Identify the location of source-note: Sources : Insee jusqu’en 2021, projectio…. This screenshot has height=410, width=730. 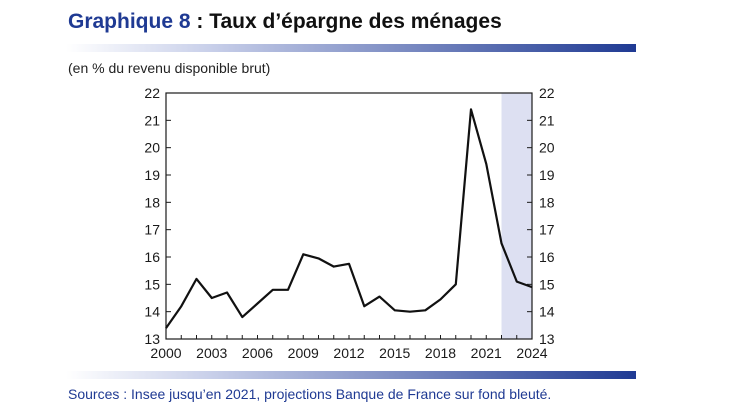
(310, 394).